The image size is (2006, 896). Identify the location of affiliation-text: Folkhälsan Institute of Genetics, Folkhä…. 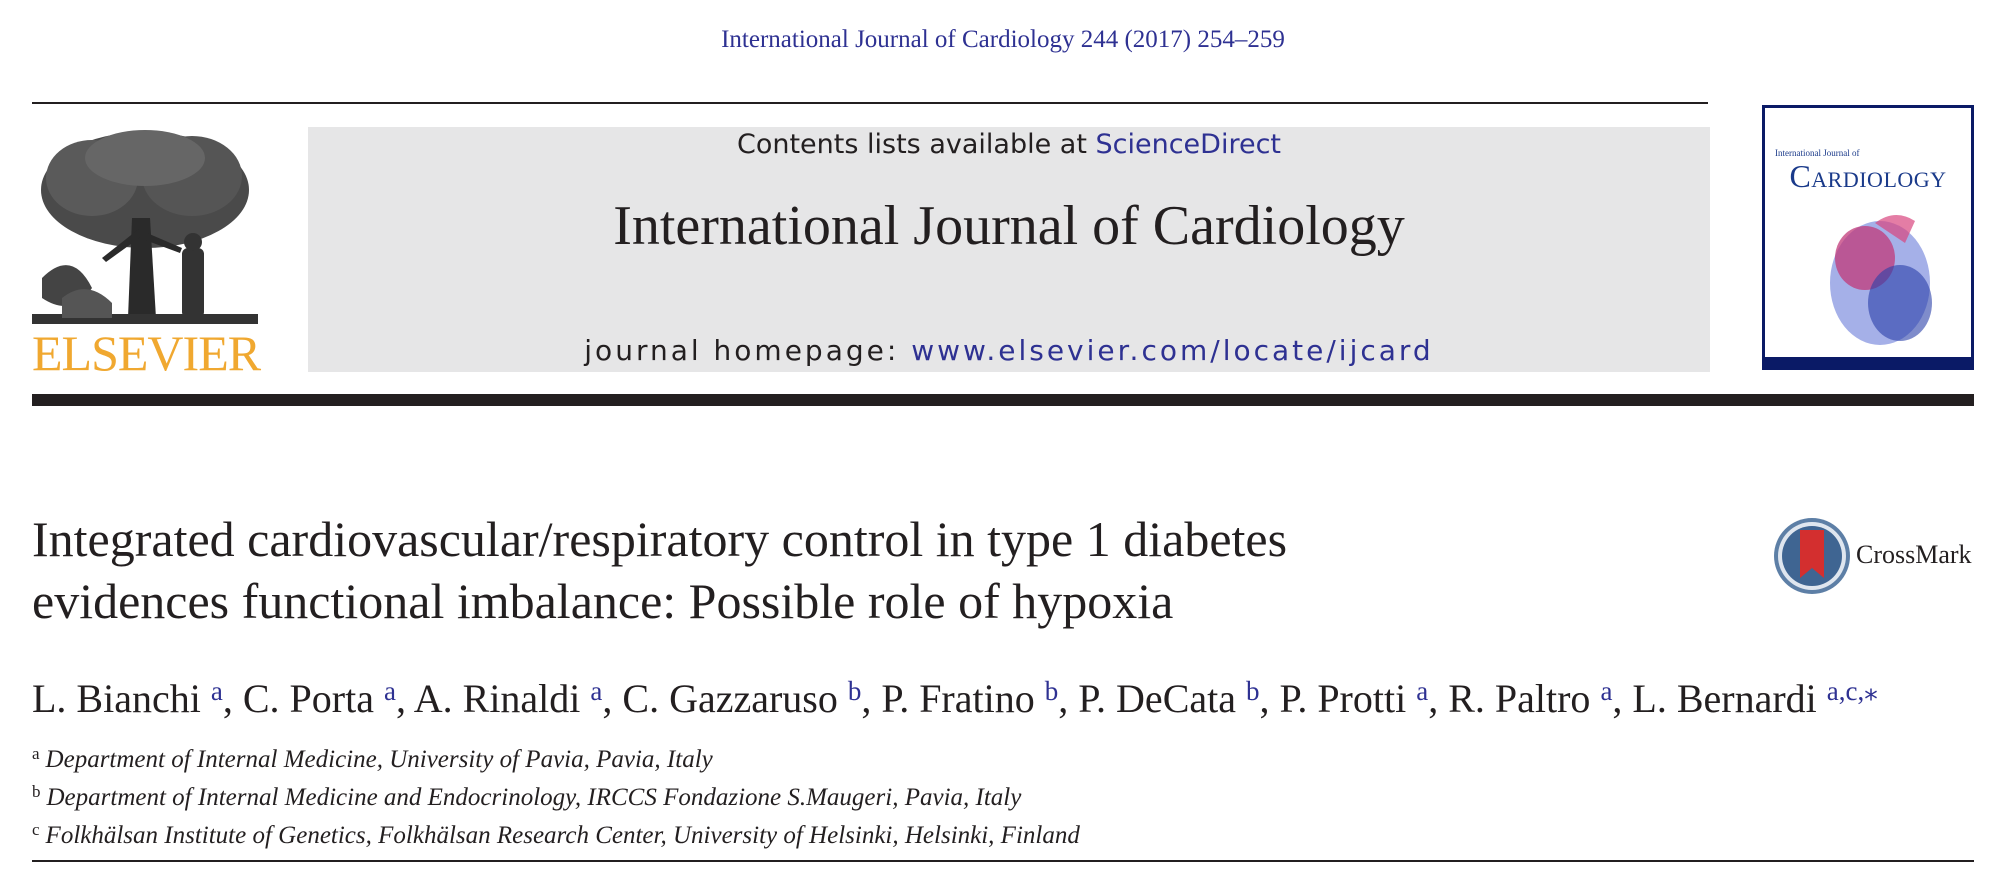
(562, 835).